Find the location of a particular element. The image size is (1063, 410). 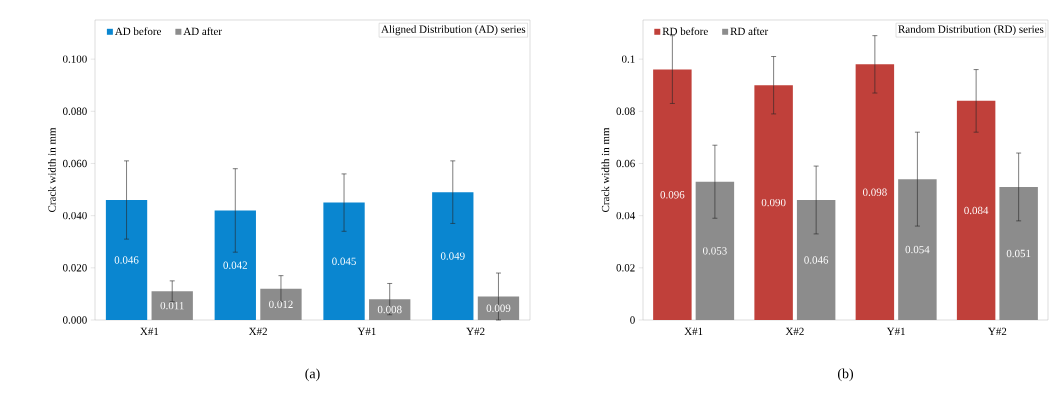

y-tick-label: 0.020 is located at coordinates (74, 268).